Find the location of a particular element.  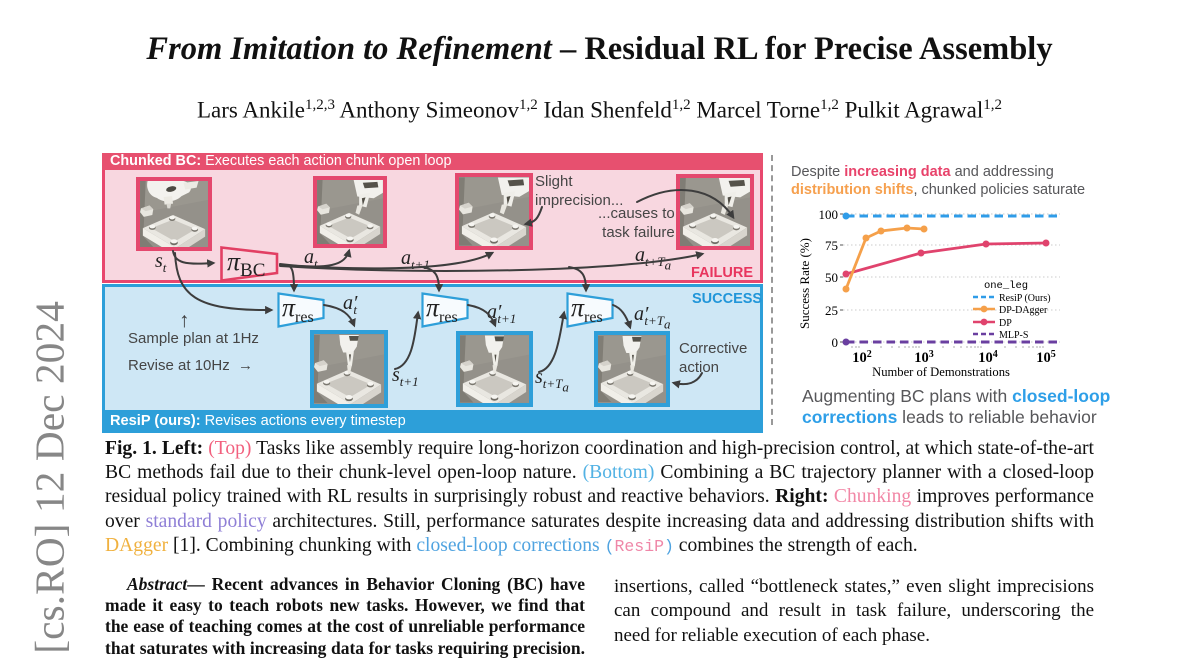

svg-text: 50 is located at coordinates (831, 277).